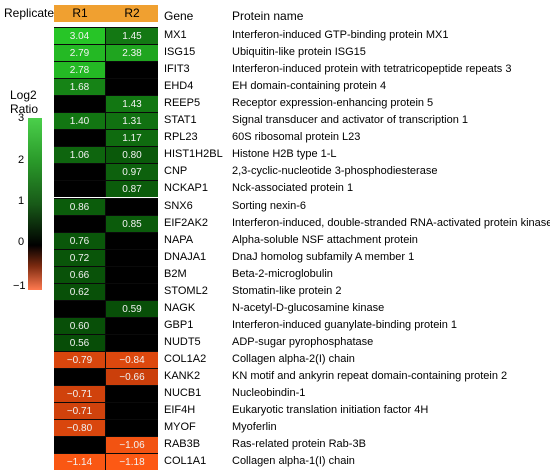  What do you see at coordinates (293, 188) in the screenshot?
I see `protein-name: Nck-associated protein 1` at bounding box center [293, 188].